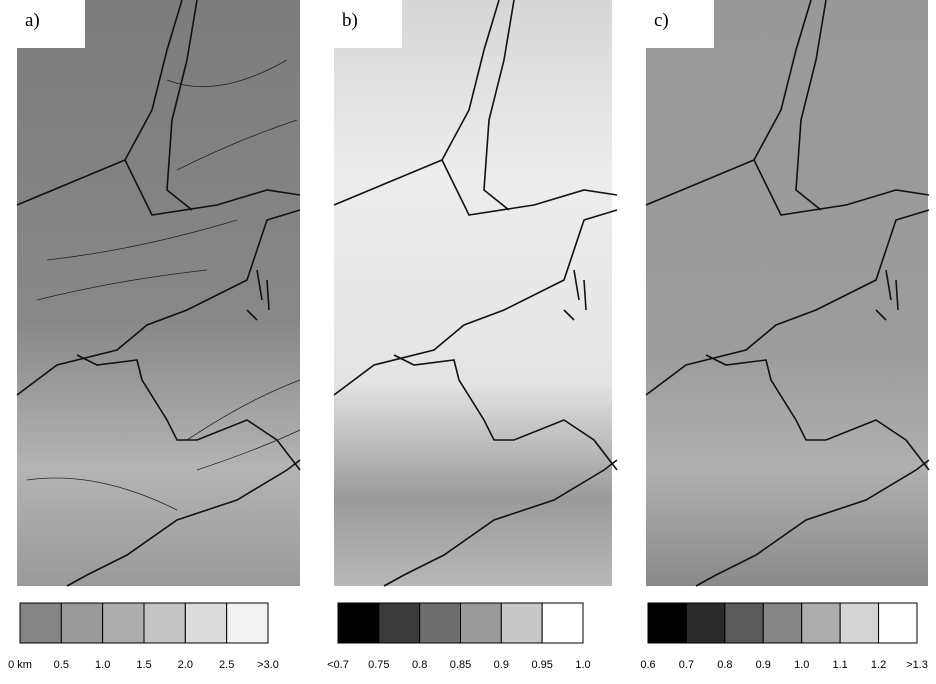 This screenshot has width=936, height=684. What do you see at coordinates (185, 665) in the screenshot?
I see `legend-label: 2.0` at bounding box center [185, 665].